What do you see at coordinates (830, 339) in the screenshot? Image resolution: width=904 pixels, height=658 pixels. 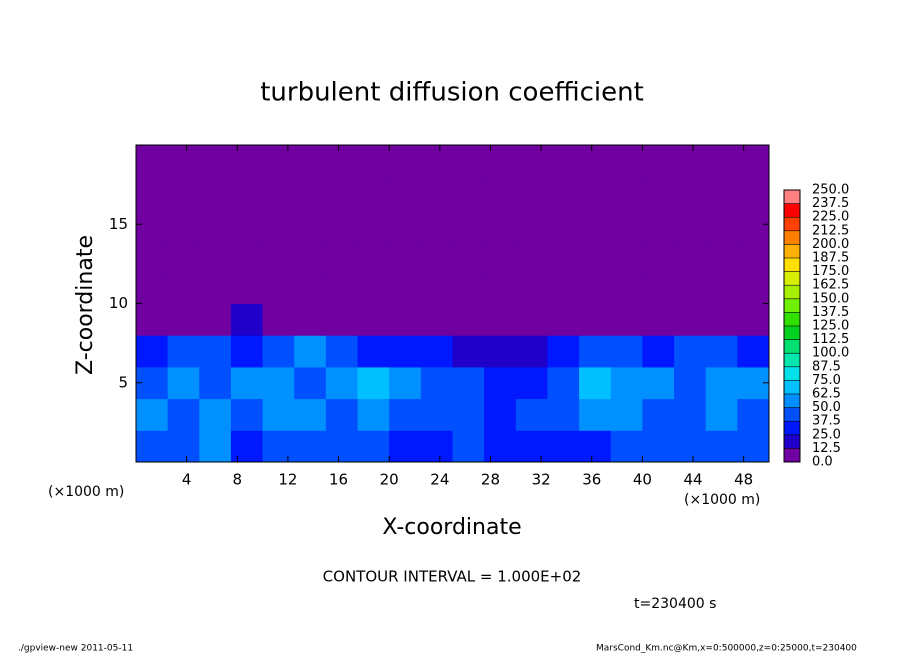 I see `colorbar-label: 112.5` at bounding box center [830, 339].